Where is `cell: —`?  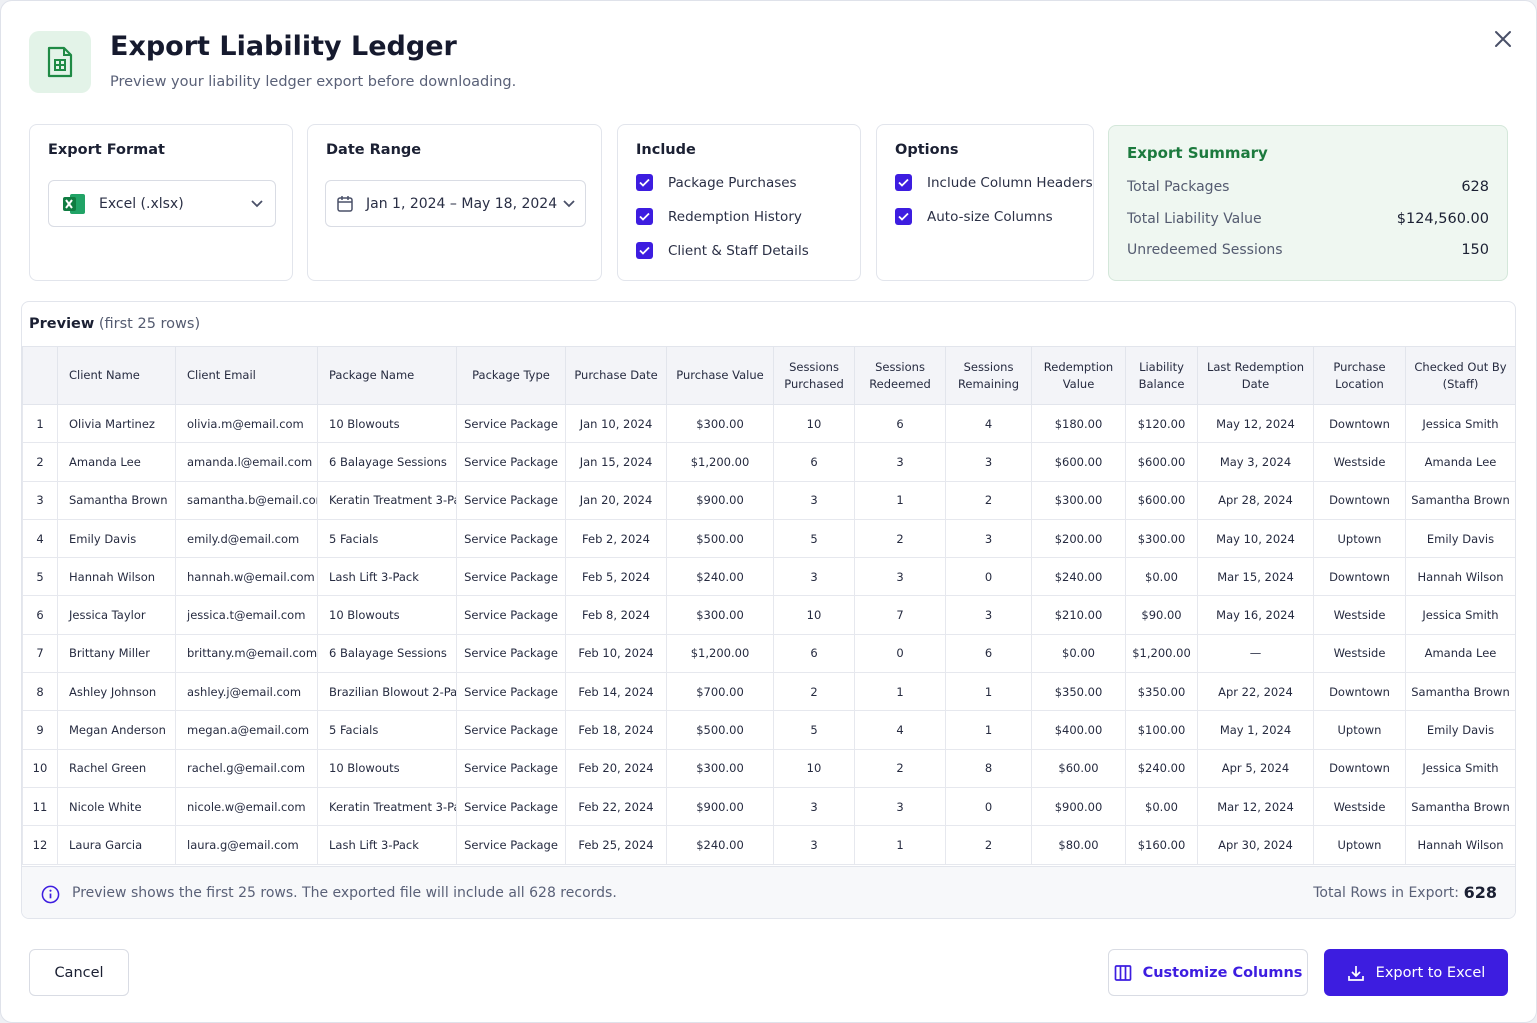
cell: — is located at coordinates (1255, 653).